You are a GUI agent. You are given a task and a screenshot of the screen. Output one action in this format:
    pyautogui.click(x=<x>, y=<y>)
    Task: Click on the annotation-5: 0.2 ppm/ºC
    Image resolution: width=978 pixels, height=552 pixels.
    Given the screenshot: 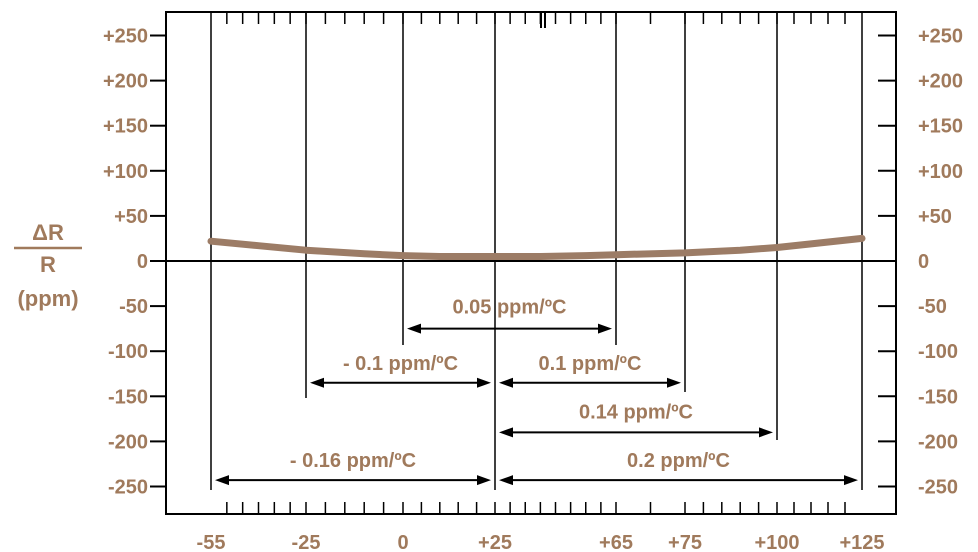 What is the action you would take?
    pyautogui.click(x=678, y=468)
    